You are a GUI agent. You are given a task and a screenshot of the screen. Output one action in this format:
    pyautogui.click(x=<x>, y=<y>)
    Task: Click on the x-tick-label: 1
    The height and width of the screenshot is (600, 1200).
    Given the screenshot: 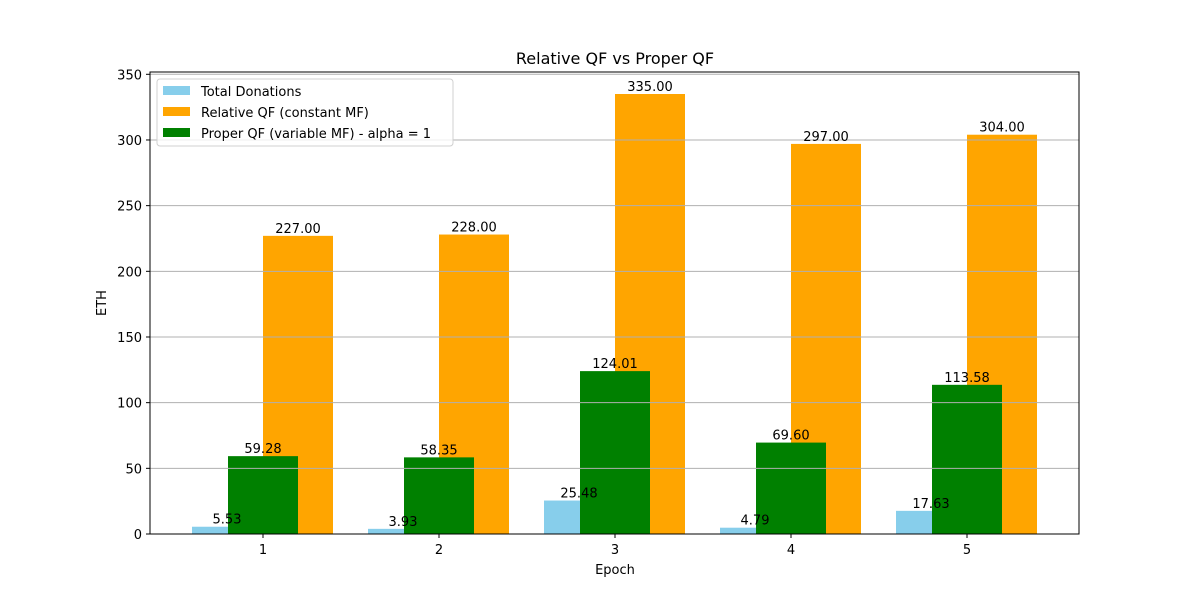 What is the action you would take?
    pyautogui.click(x=263, y=550)
    